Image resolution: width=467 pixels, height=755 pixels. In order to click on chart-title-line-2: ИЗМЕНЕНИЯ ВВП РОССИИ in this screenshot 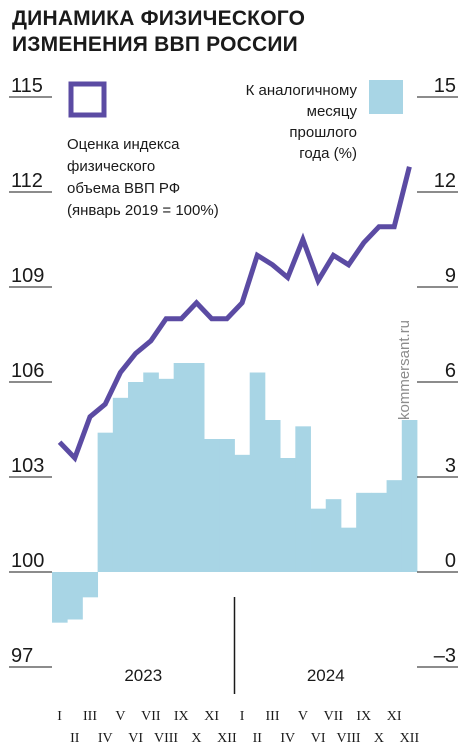, I will do `click(155, 44)`.